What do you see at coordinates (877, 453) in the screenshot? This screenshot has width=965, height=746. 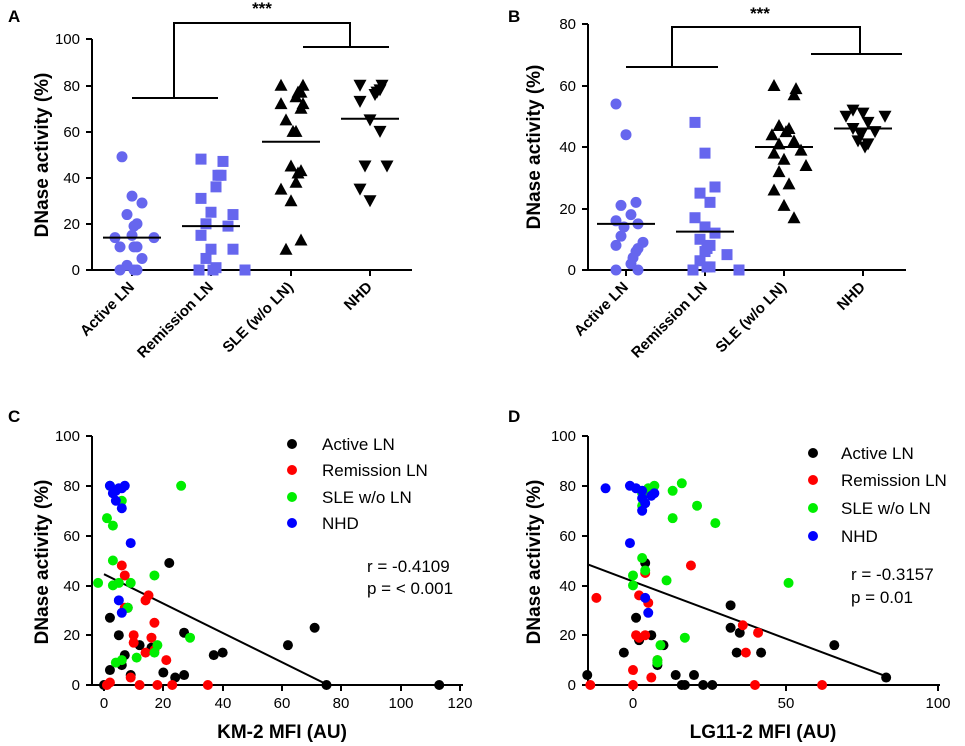 I see `legend-label: Active LN` at bounding box center [877, 453].